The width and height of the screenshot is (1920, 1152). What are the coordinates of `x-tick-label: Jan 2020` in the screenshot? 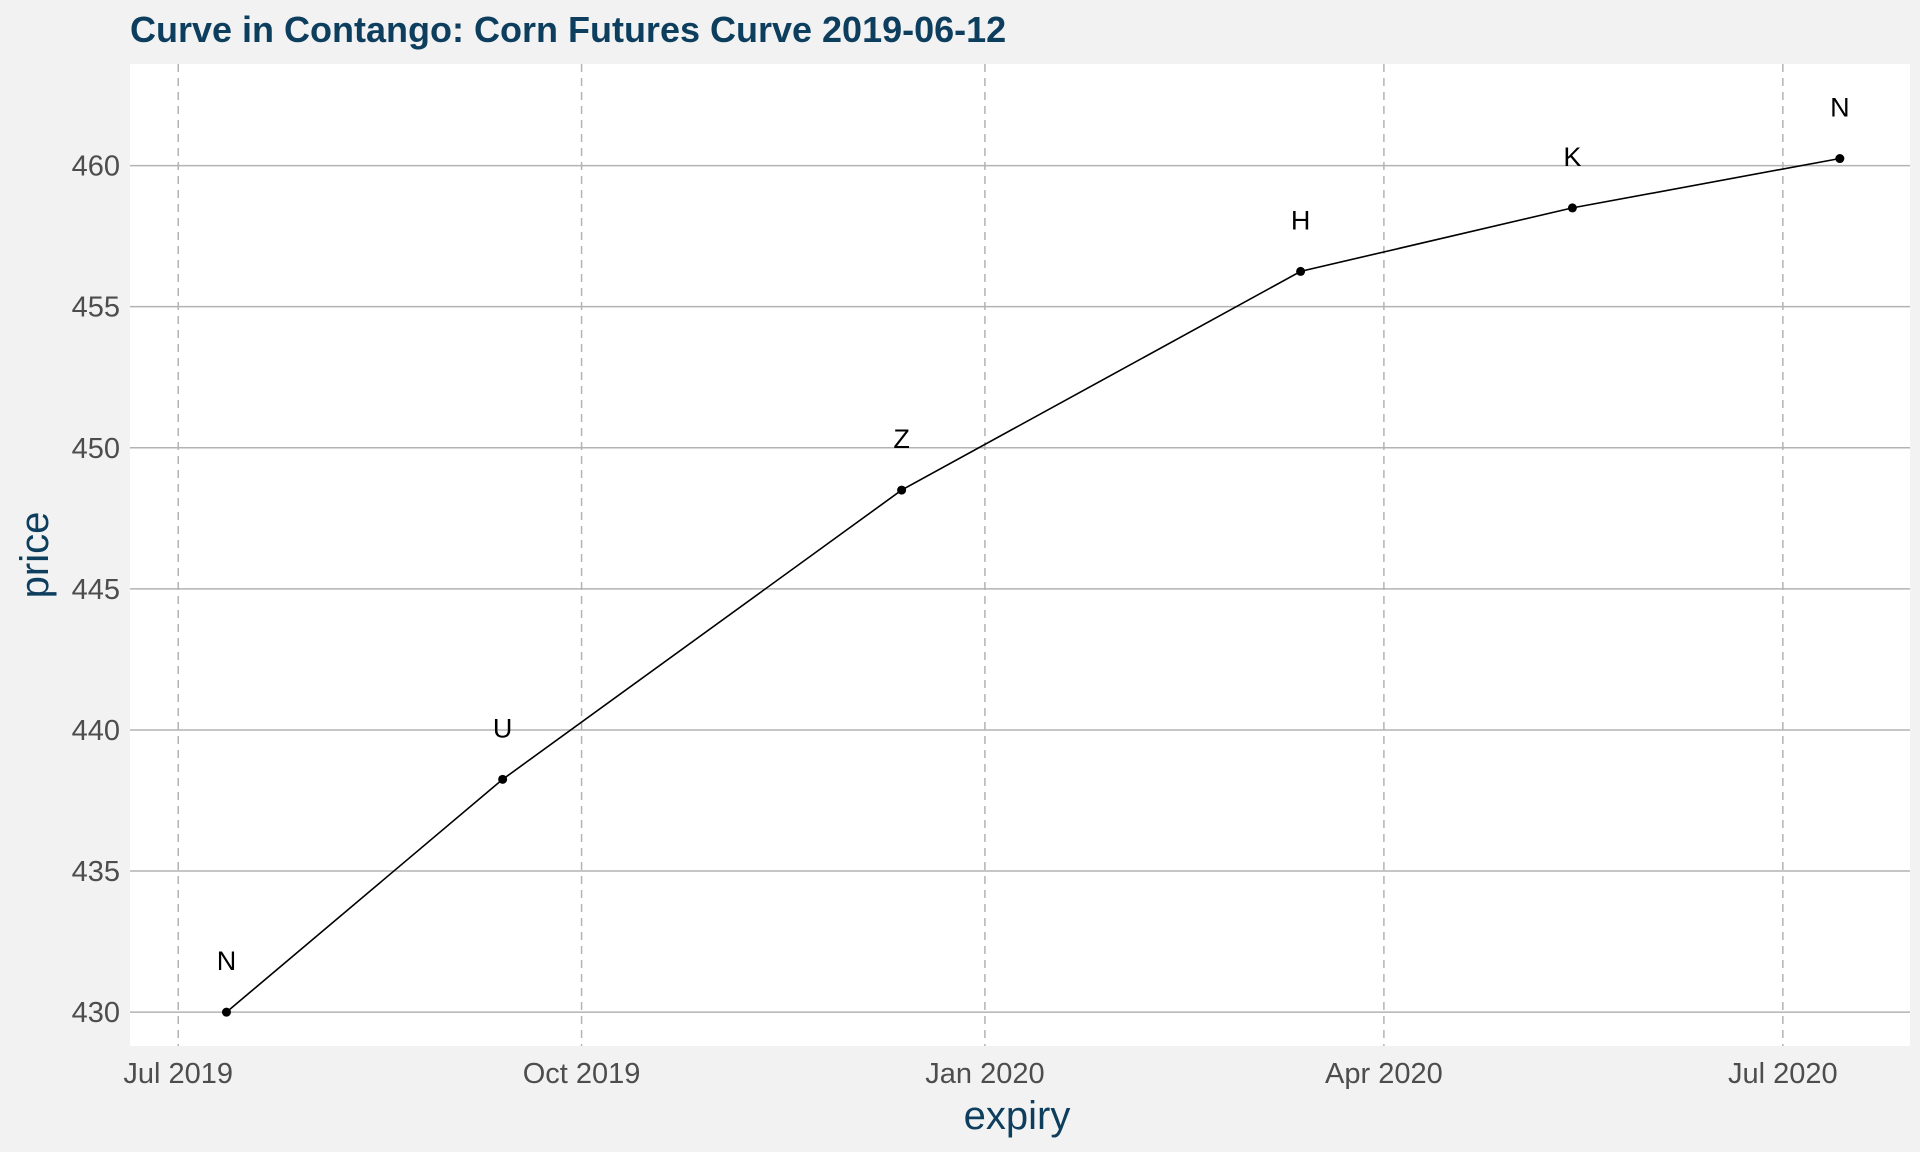 It's located at (984, 1074).